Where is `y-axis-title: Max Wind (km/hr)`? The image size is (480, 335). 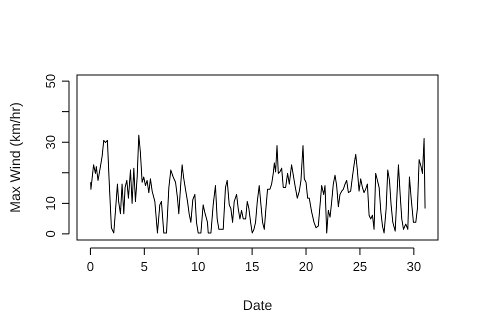
y-axis-title: Max Wind (km/hr) is located at coordinates (15, 157).